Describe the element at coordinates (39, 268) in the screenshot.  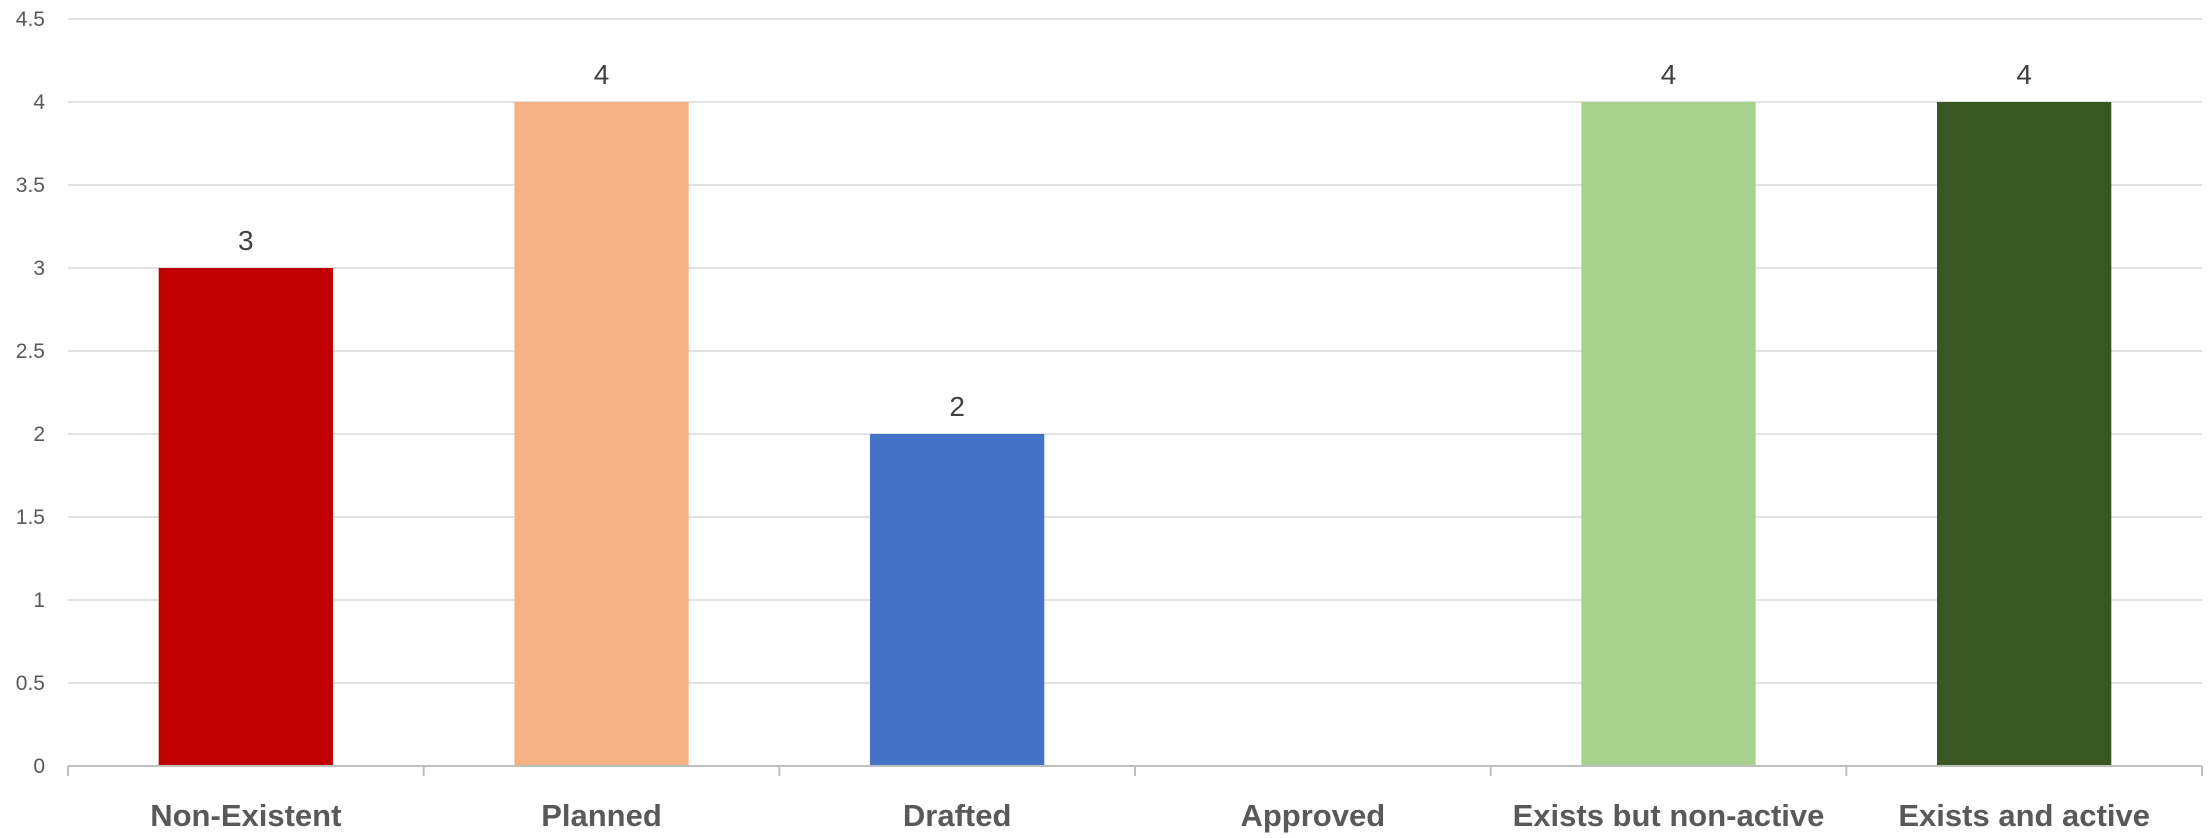
I see `y-tick-label: 3` at that location.